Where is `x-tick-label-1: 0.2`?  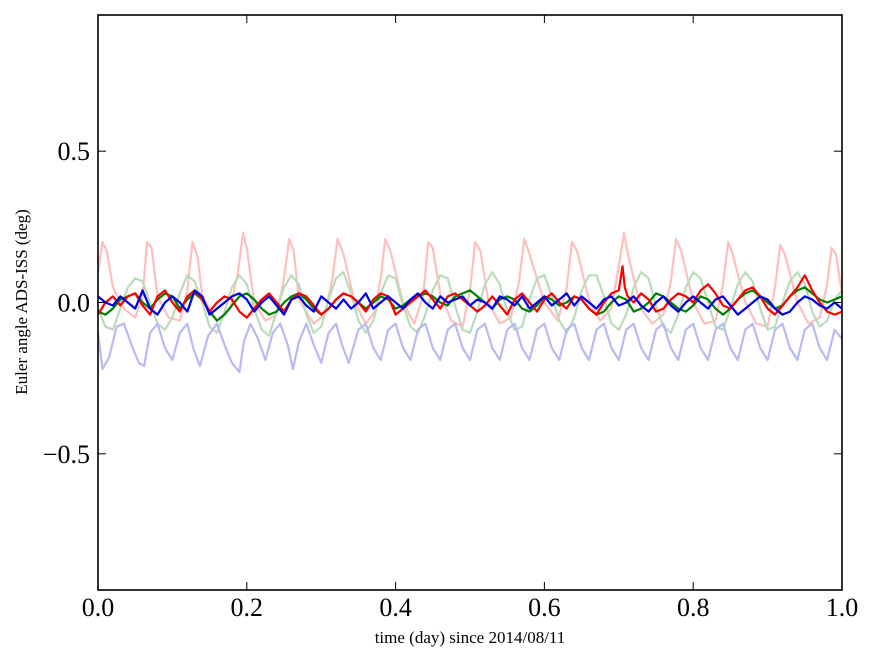 x-tick-label-1: 0.2 is located at coordinates (247, 607).